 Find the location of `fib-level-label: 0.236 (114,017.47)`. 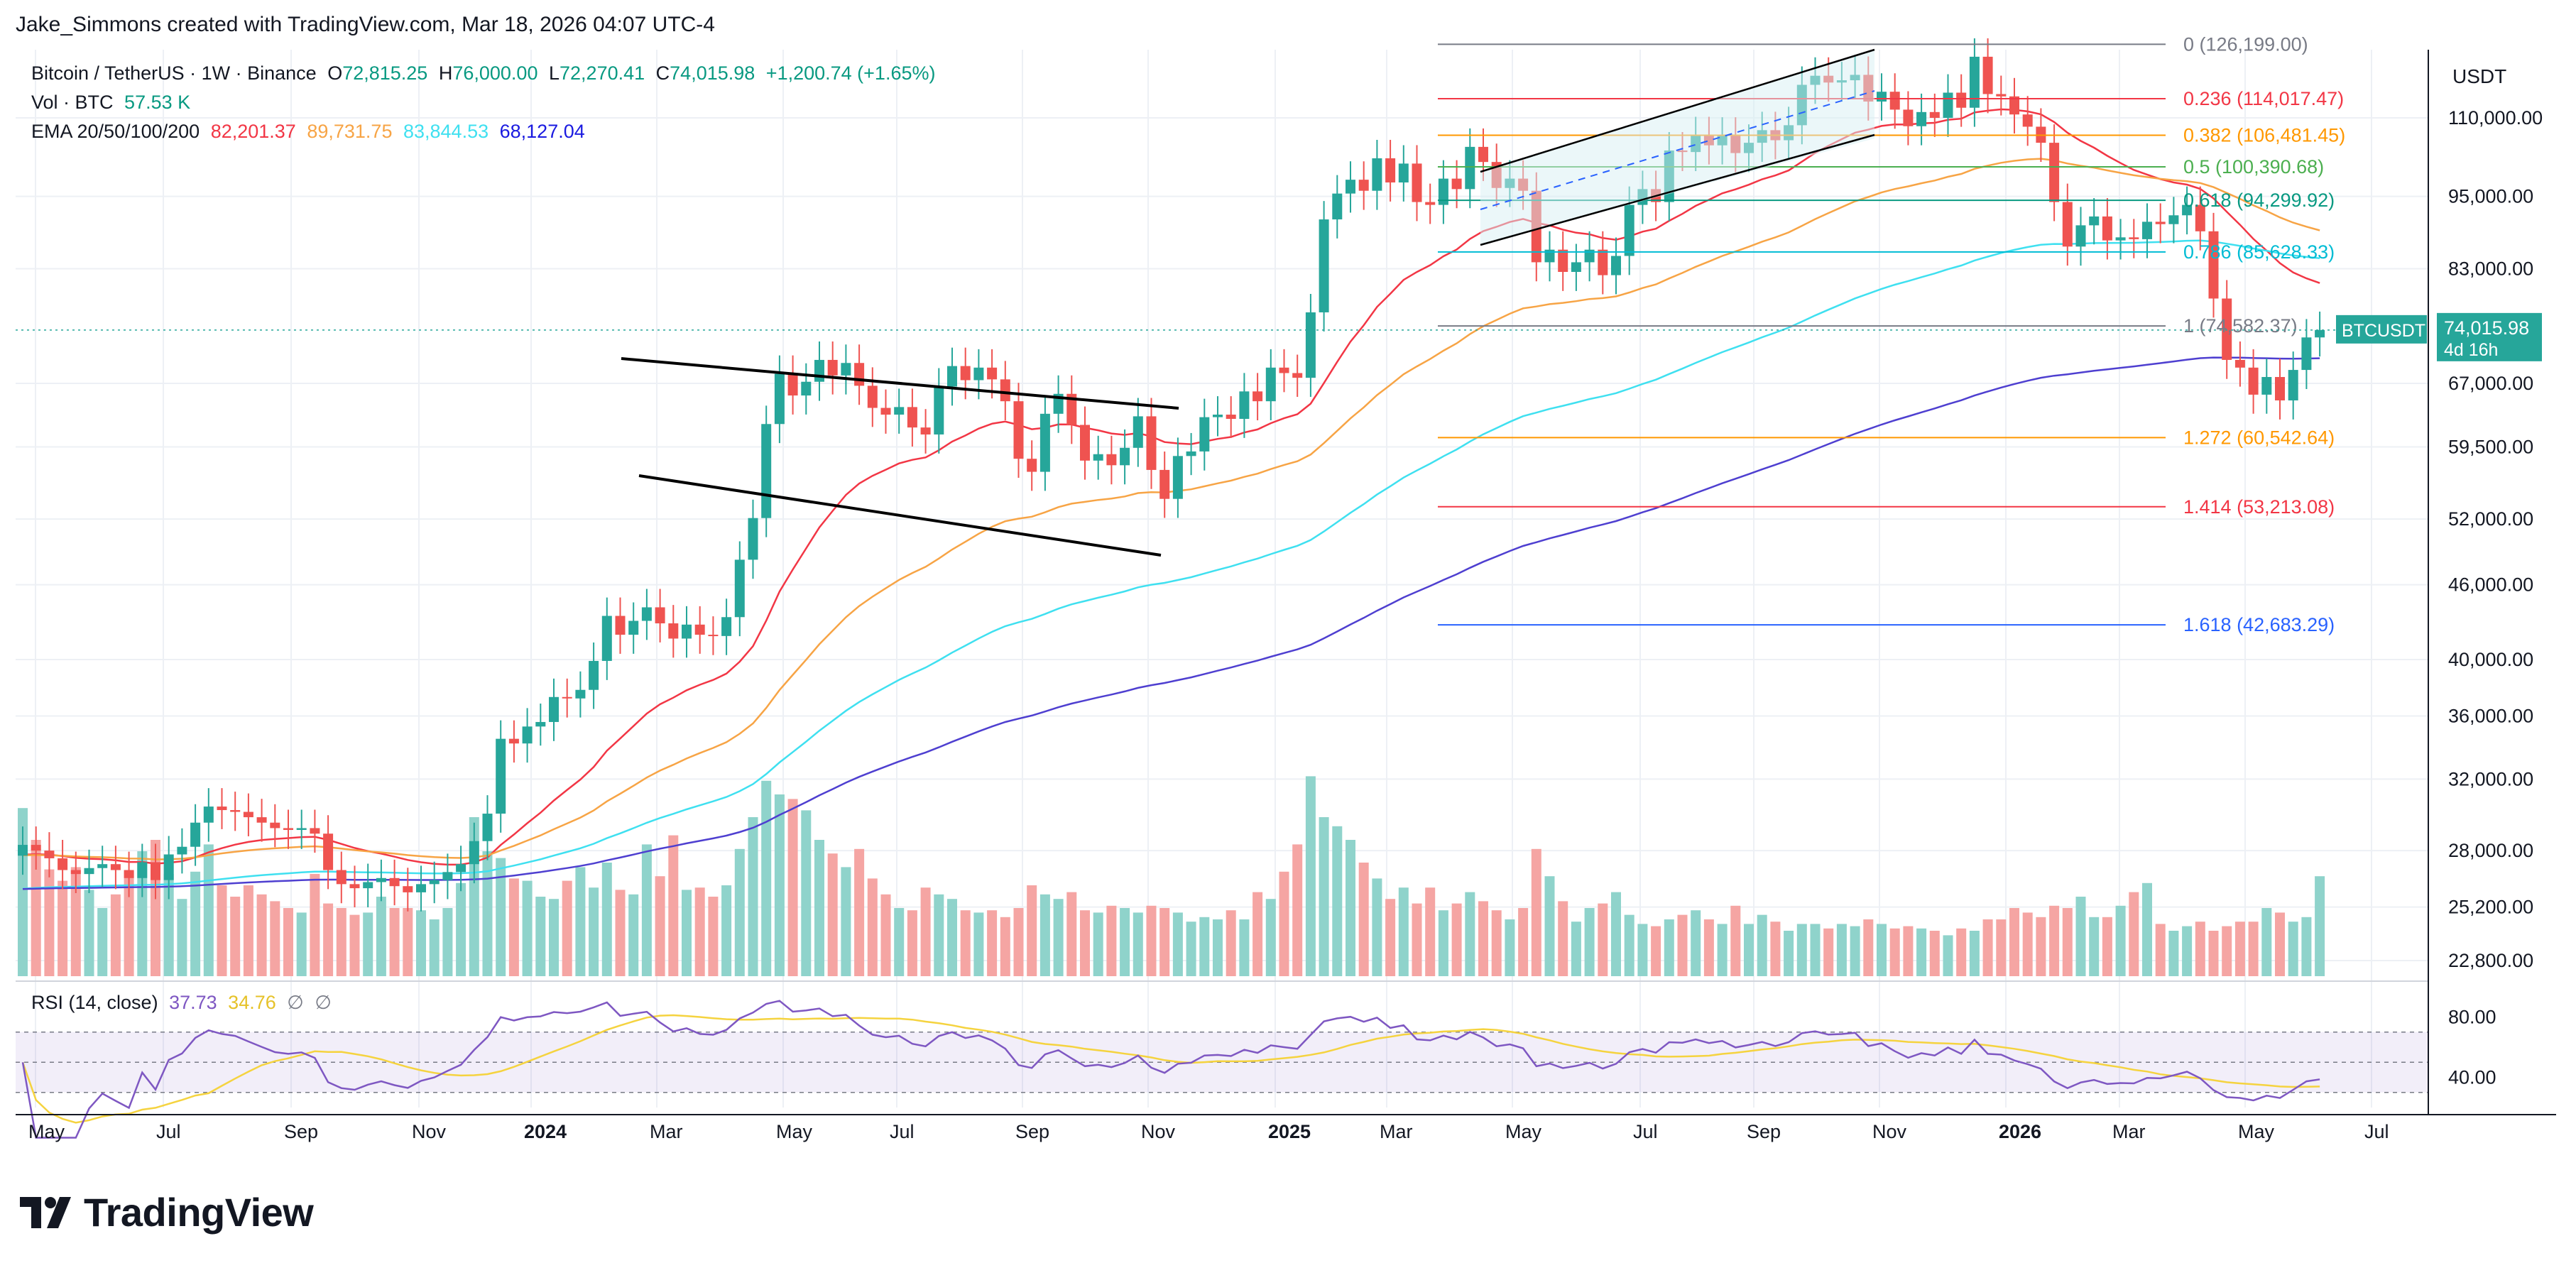

fib-level-label: 0.236 (114,017.47) is located at coordinates (2263, 98).